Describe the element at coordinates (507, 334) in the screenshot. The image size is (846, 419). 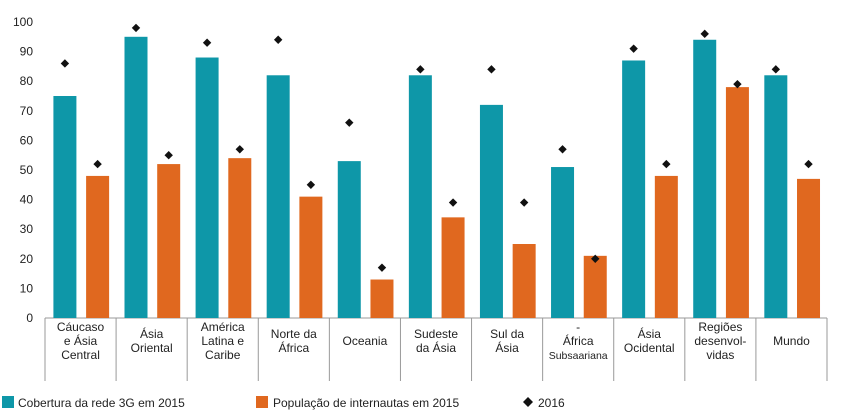
I see `category-label: Sul da` at that location.